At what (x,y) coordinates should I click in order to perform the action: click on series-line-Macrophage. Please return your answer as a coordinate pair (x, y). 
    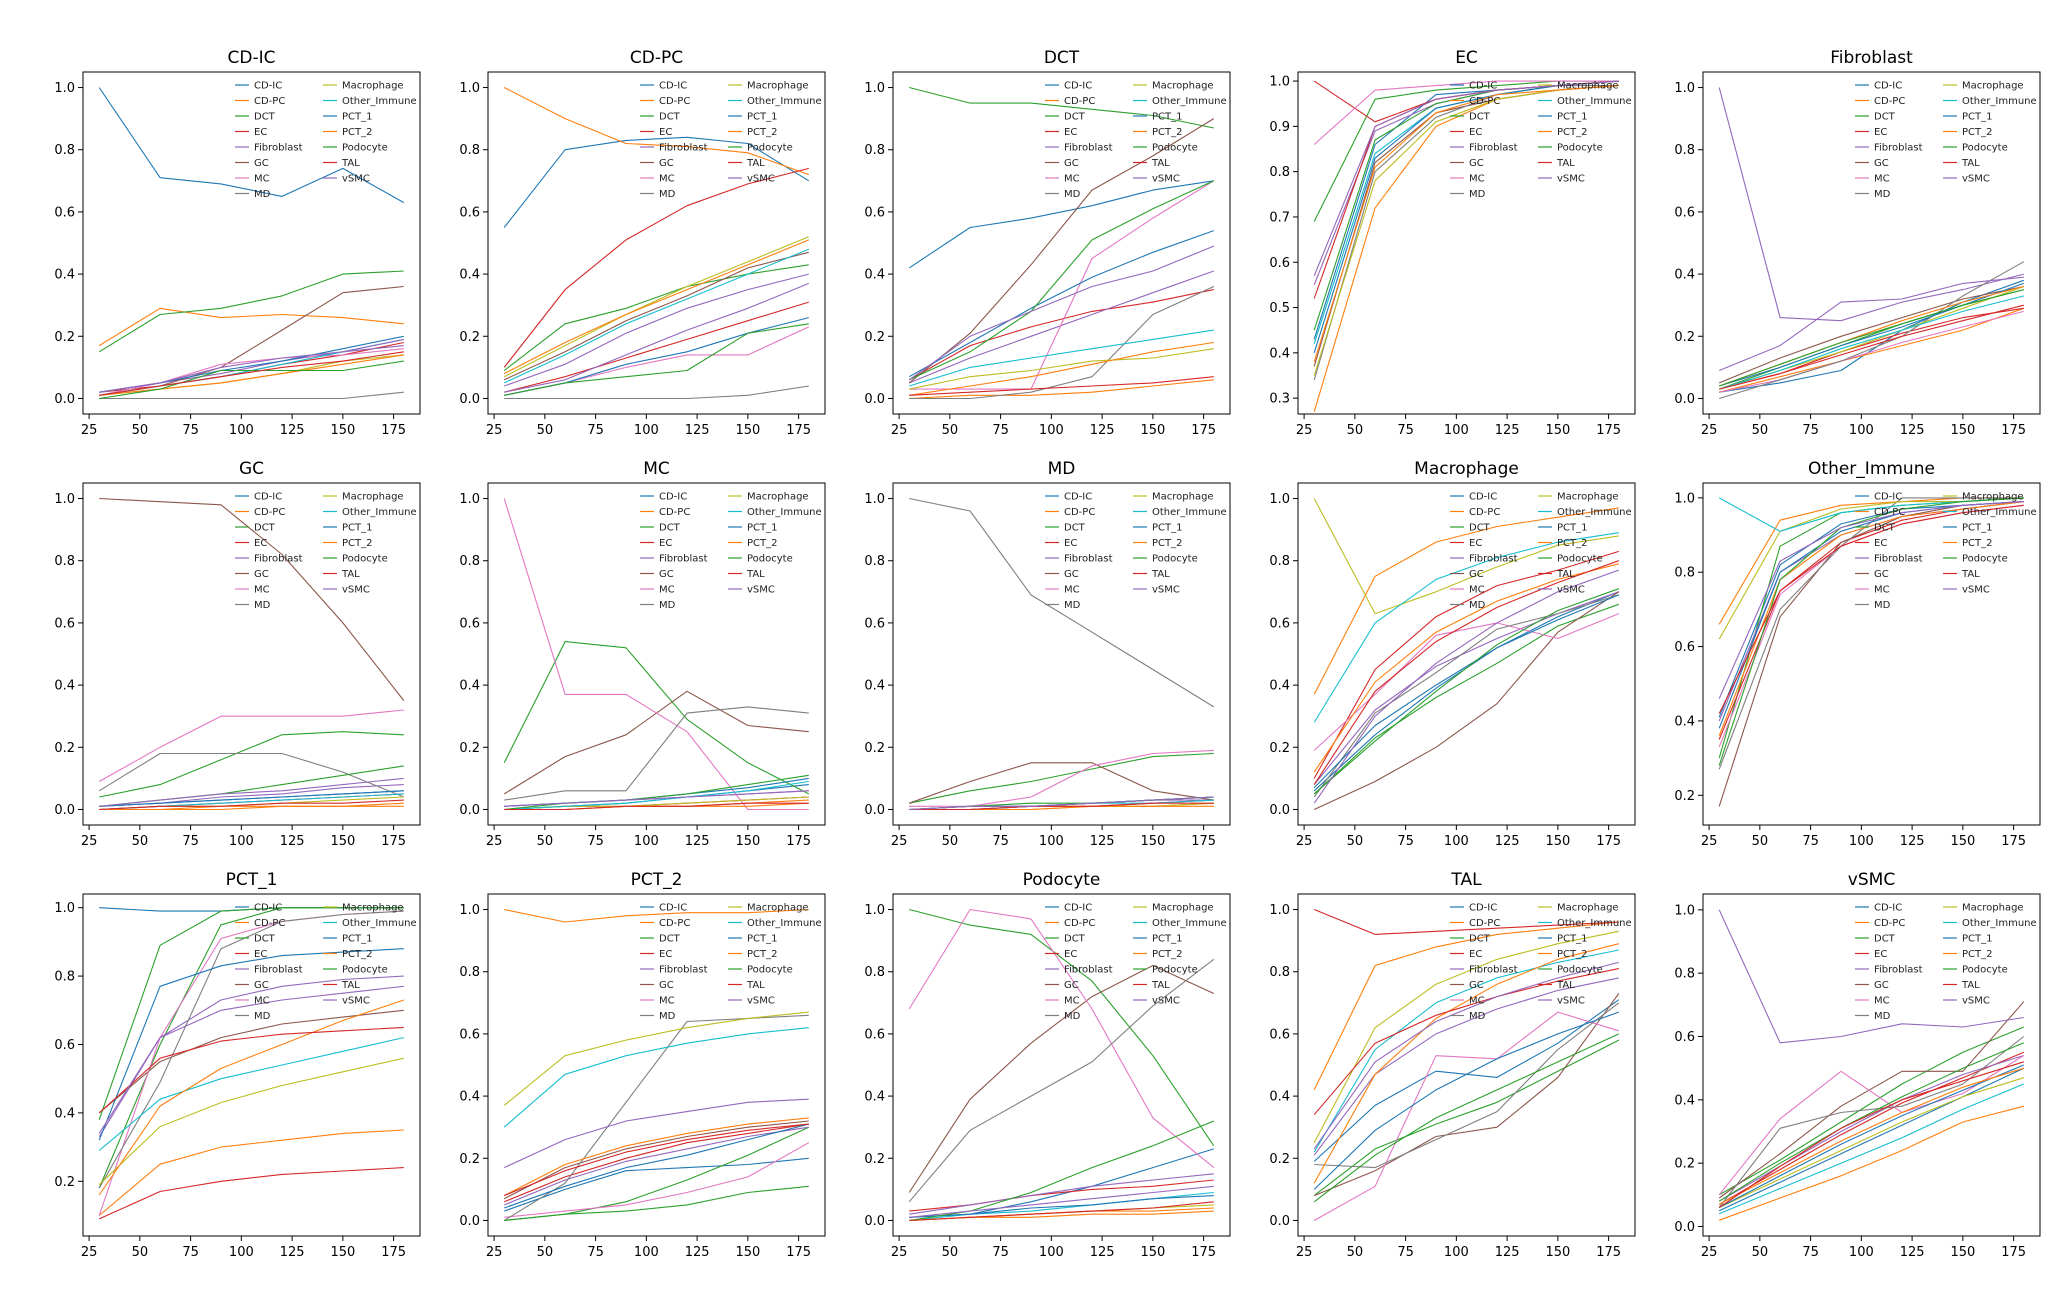
    Looking at the image, I should click on (1061, 369).